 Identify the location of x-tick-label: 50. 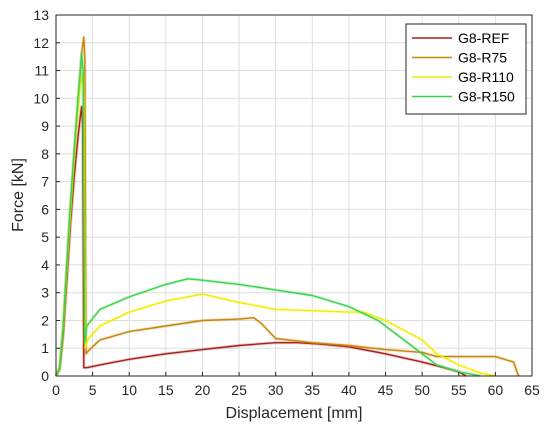
(422, 390).